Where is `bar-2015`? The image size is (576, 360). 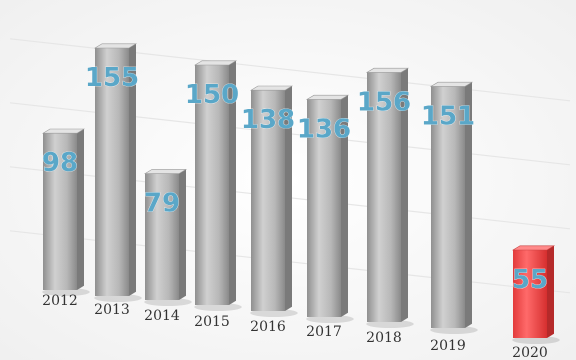 bar-2015 is located at coordinates (217, 185).